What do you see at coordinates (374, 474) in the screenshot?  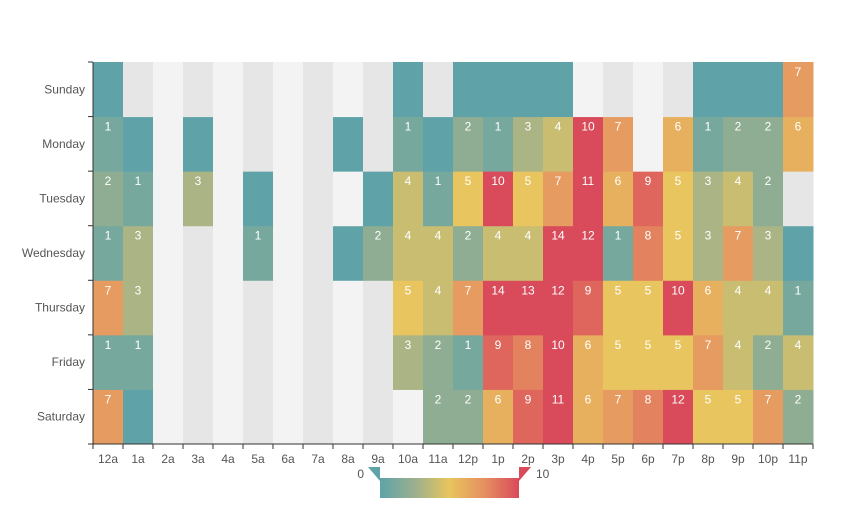 I see `visual-map-min-handle` at bounding box center [374, 474].